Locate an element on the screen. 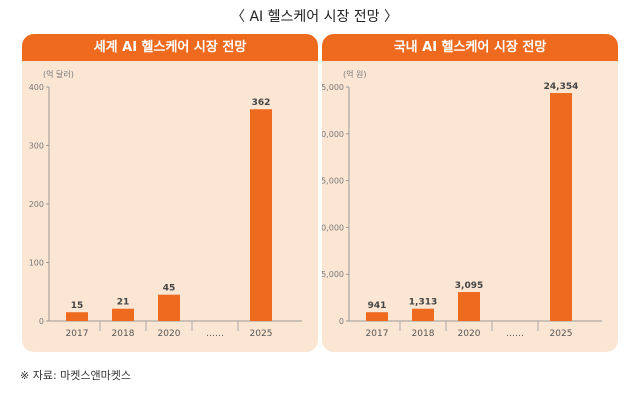 This screenshot has height=400, width=629. domestic-x-tick-label: 2020 is located at coordinates (469, 334).